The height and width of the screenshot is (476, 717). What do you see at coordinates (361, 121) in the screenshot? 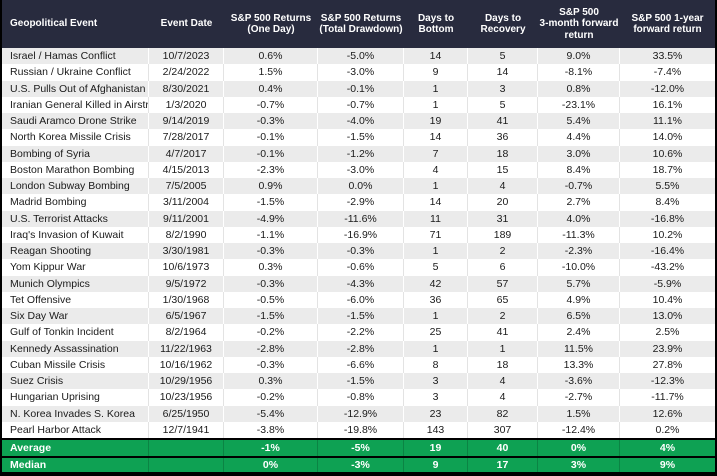
I see `value-cell: -4.0%` at bounding box center [361, 121].